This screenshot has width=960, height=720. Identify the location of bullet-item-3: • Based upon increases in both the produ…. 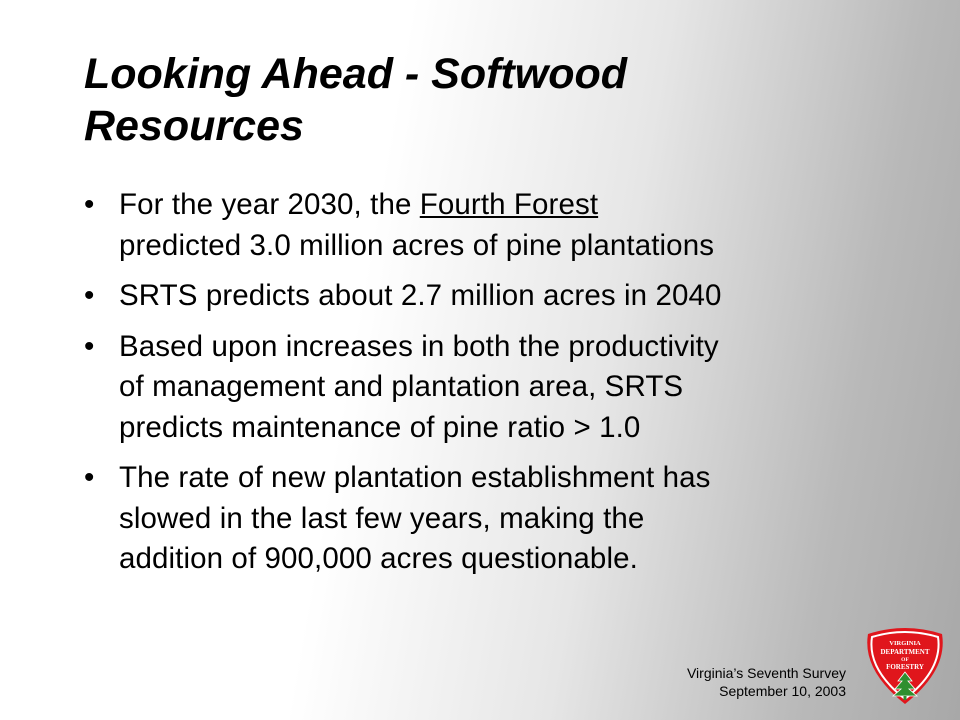
(484, 388).